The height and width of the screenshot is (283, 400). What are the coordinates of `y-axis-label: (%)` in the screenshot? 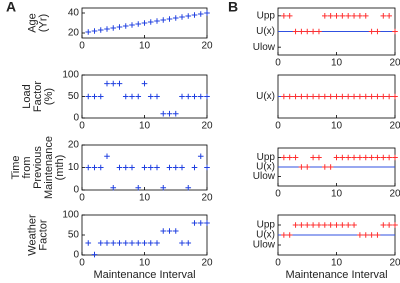 It's located at (49, 96).